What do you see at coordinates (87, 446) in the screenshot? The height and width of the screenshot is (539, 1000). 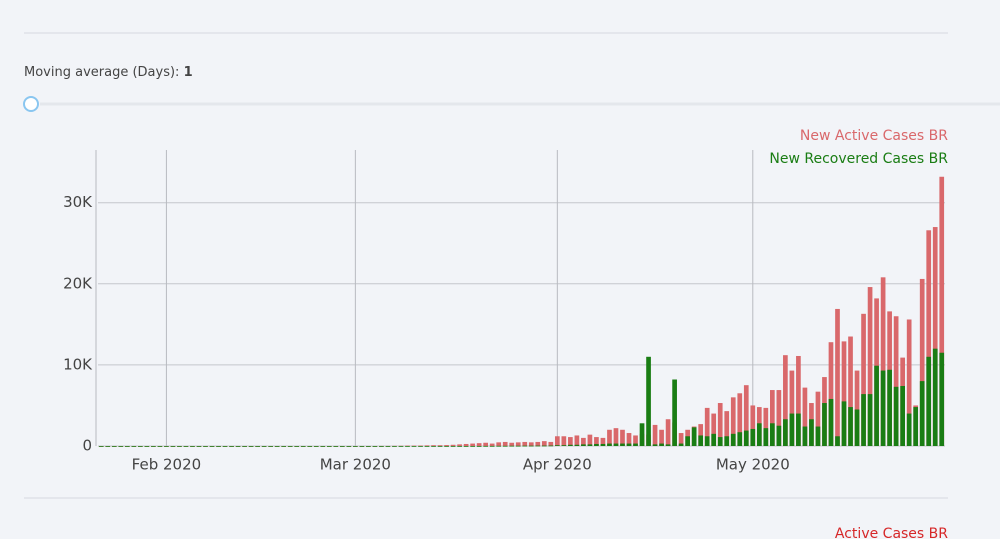 I see `y-tick-label: 0` at bounding box center [87, 446].